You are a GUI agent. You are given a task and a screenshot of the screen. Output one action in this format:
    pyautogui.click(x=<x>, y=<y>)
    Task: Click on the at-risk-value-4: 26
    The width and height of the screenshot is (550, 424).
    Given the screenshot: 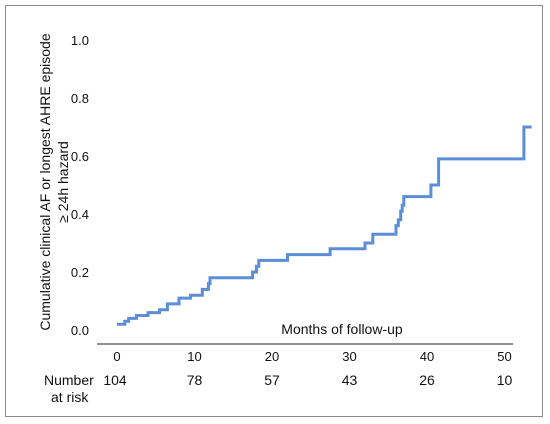 What is the action you would take?
    pyautogui.click(x=427, y=380)
    